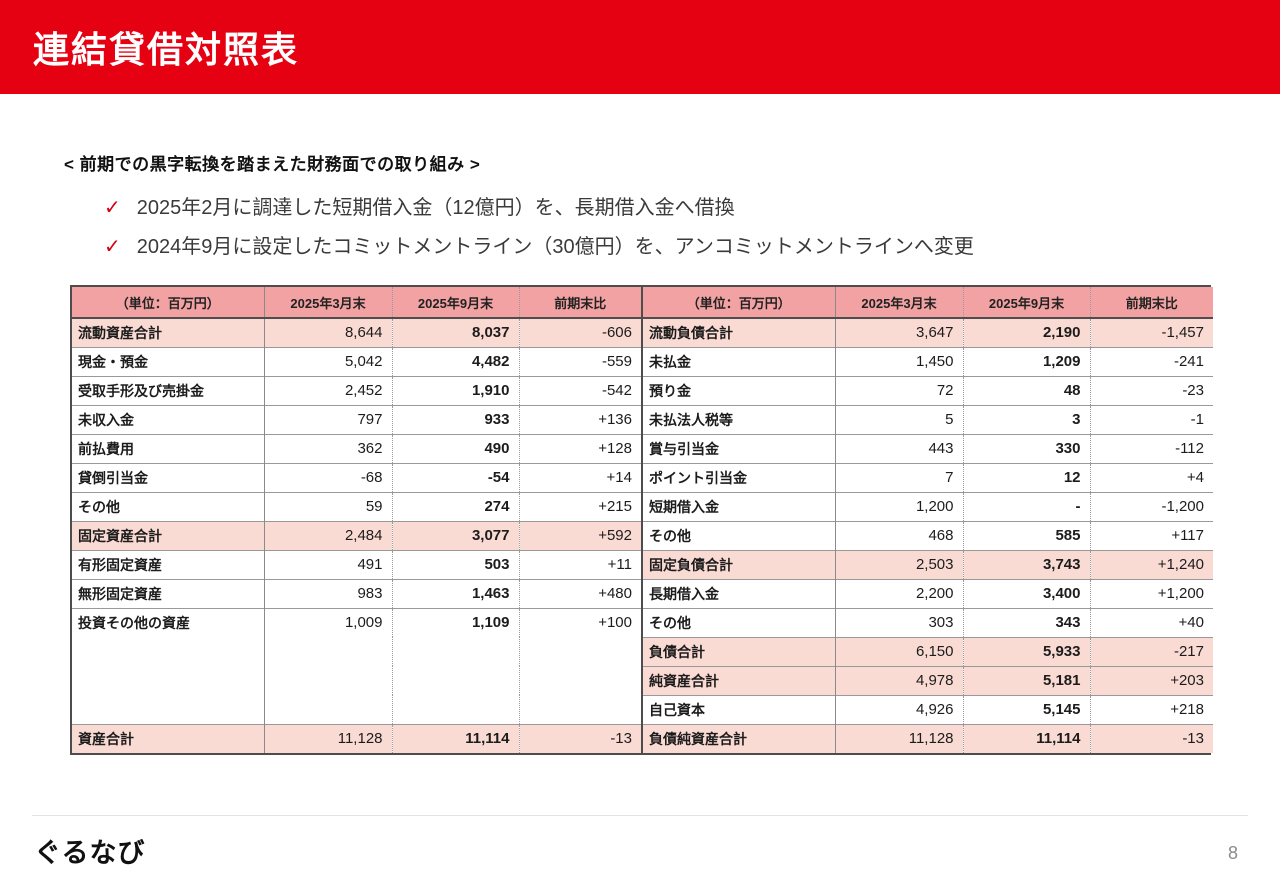 This screenshot has width=1280, height=886. What do you see at coordinates (357, 477) in the screenshot?
I see `assets-row: 貸倒引当金 -68 -54 +14` at bounding box center [357, 477].